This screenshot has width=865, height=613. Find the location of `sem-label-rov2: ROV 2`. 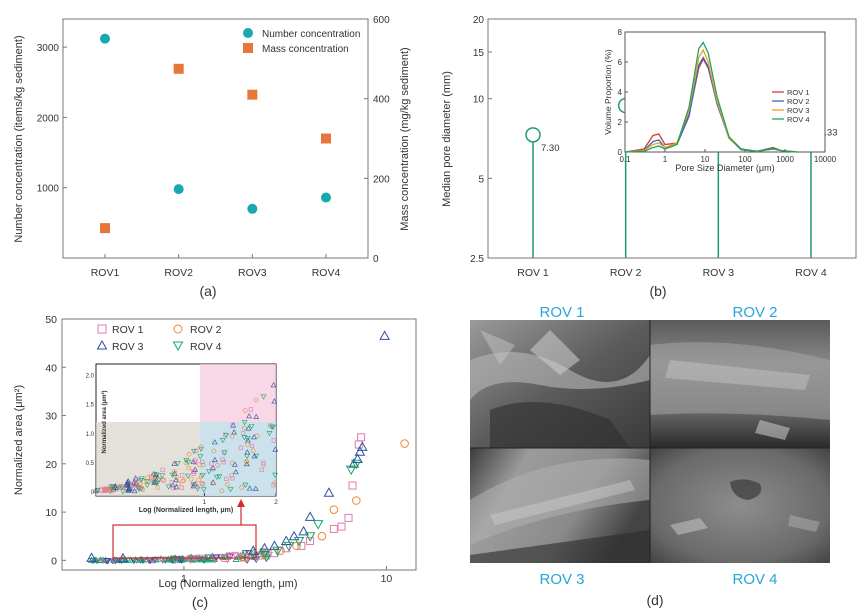

sem-label-rov2: ROV 2 is located at coordinates (754, 312).